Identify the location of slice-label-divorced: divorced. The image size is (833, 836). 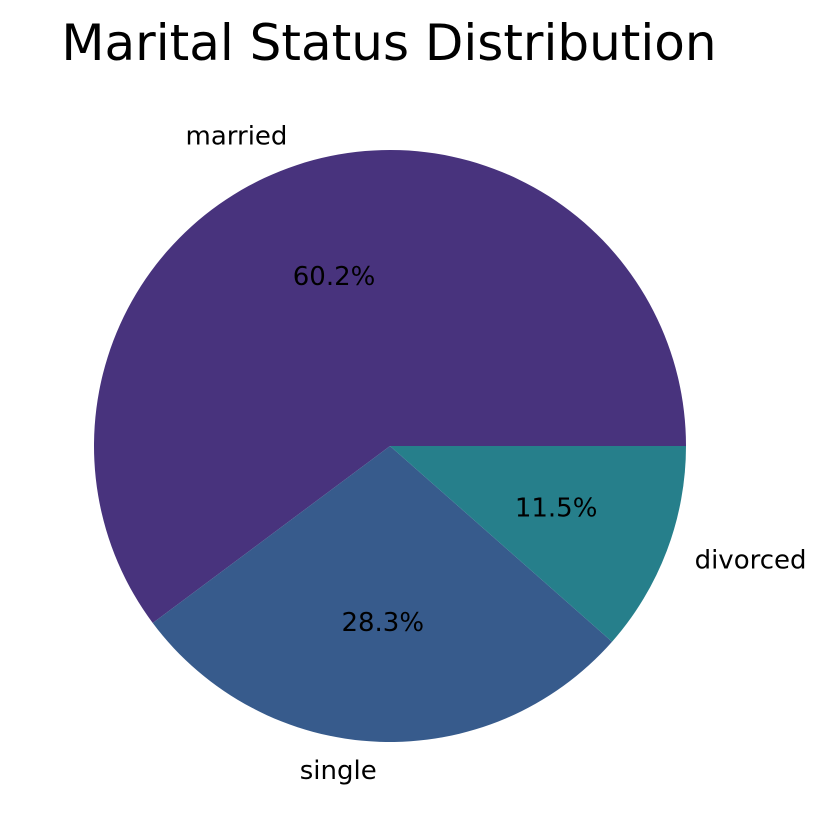
(751, 561).